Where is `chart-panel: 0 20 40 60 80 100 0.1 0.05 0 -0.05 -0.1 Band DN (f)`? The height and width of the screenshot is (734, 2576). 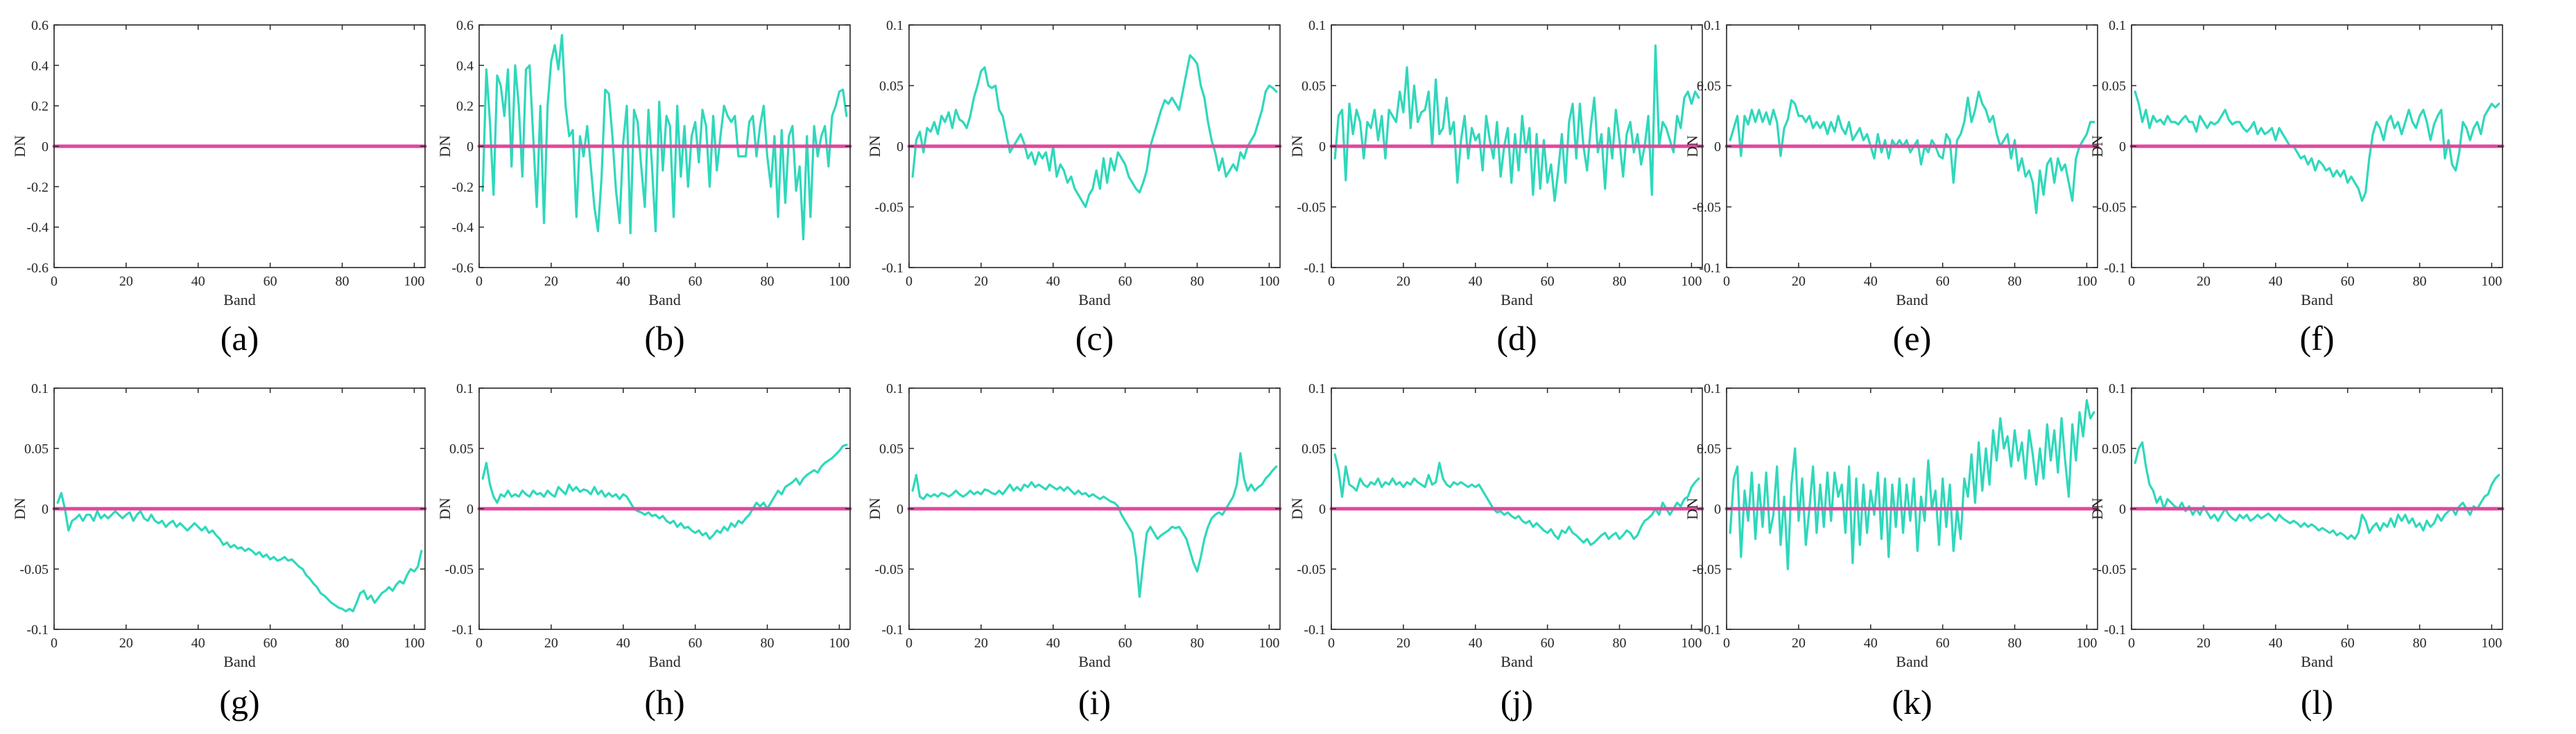
chart-panel: 0 20 40 60 80 100 0.1 0.05 0 -0.05 -0.1 Band DN (f) is located at coordinates (2297, 188).